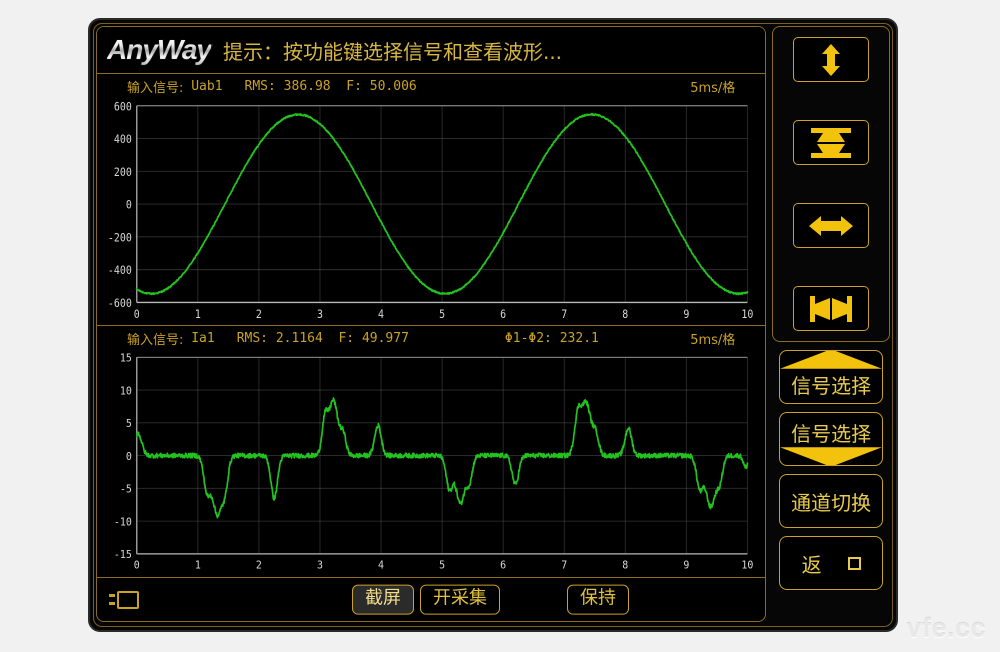 This screenshot has height=652, width=1000. What do you see at coordinates (346, 338) in the screenshot?
I see `freq-label-2: F:` at bounding box center [346, 338].